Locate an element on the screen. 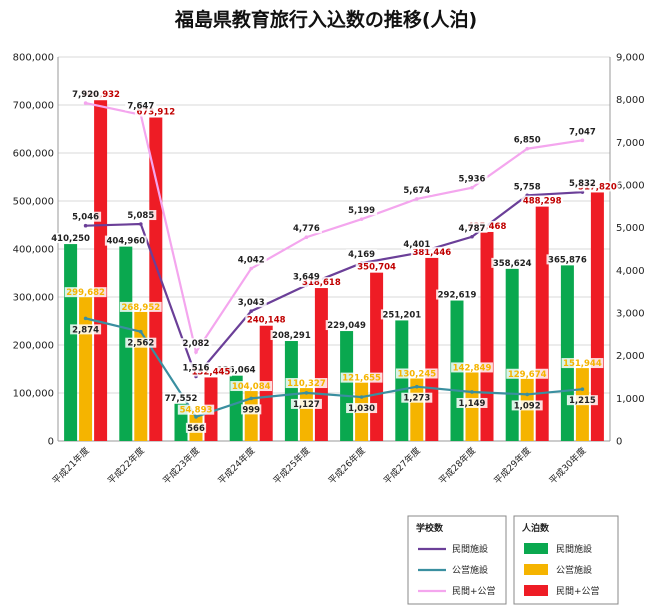  bar-value-label: 208,291 is located at coordinates (291, 336).